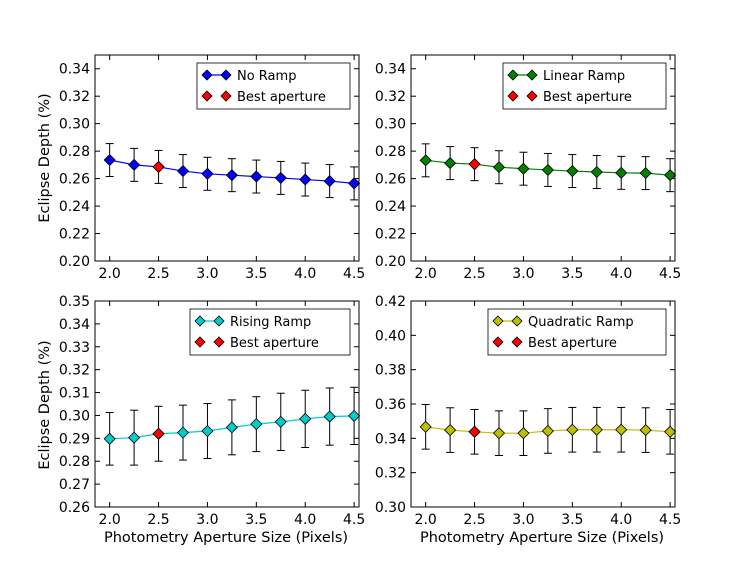 The height and width of the screenshot is (564, 747). What do you see at coordinates (74, 302) in the screenshot?
I see `ytick-label: 0.35` at bounding box center [74, 302].